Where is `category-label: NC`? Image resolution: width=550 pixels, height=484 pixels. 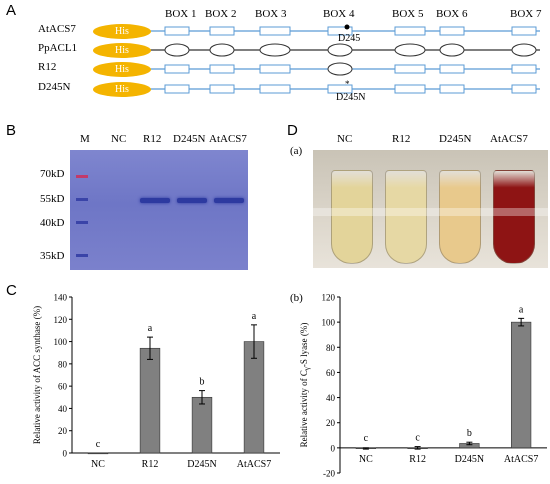
category-label: NC is located at coordinates (366, 459).